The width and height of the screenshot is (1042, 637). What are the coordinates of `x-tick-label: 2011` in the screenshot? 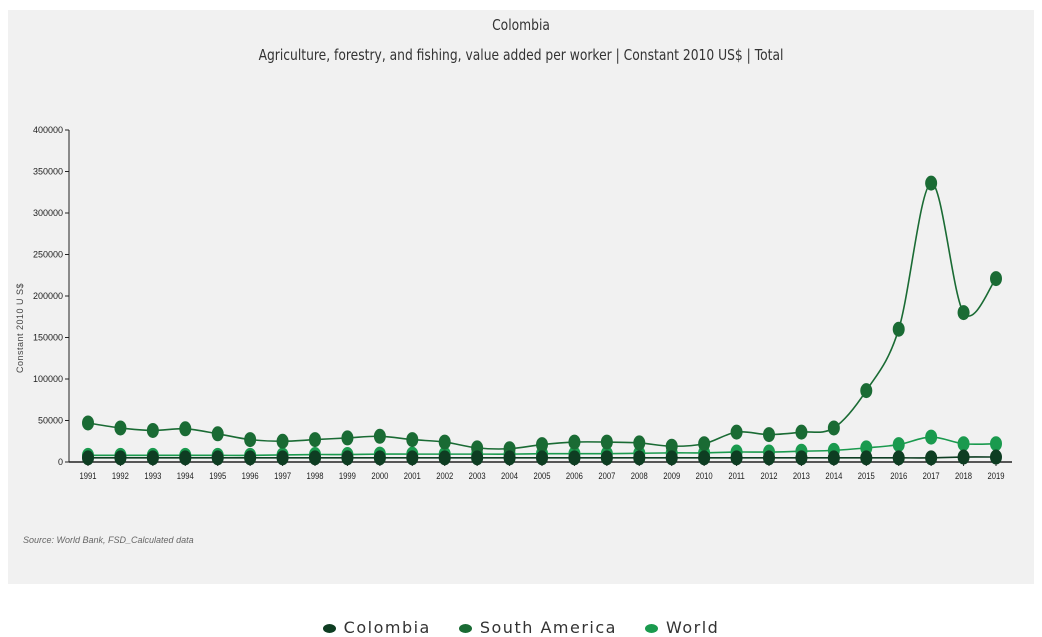 It's located at (736, 475).